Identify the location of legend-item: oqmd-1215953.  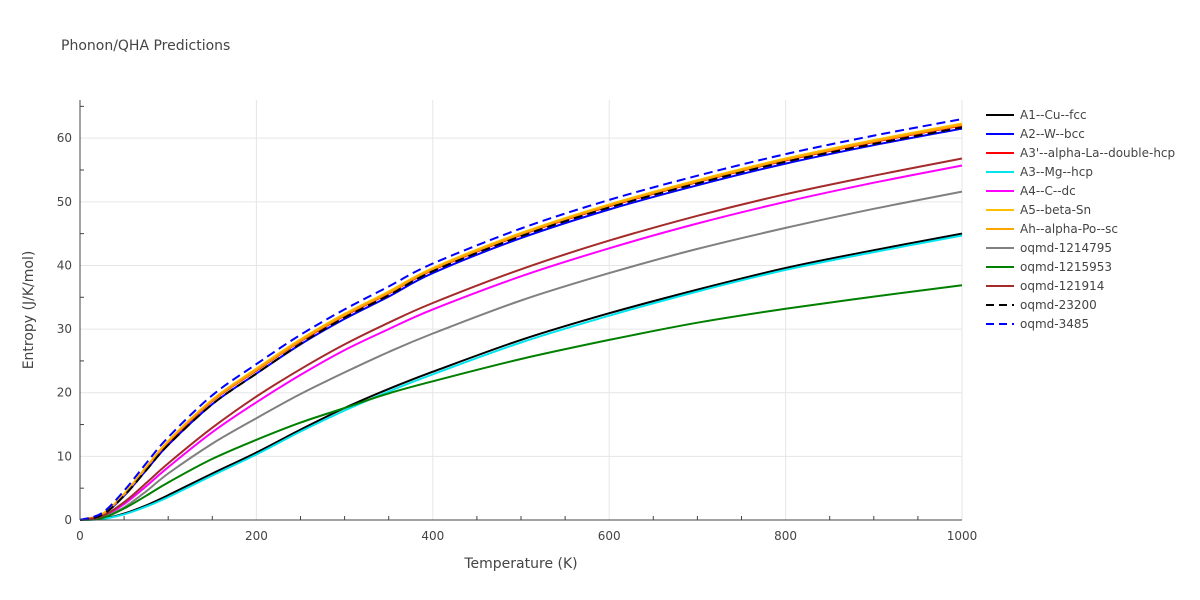
(1049, 267).